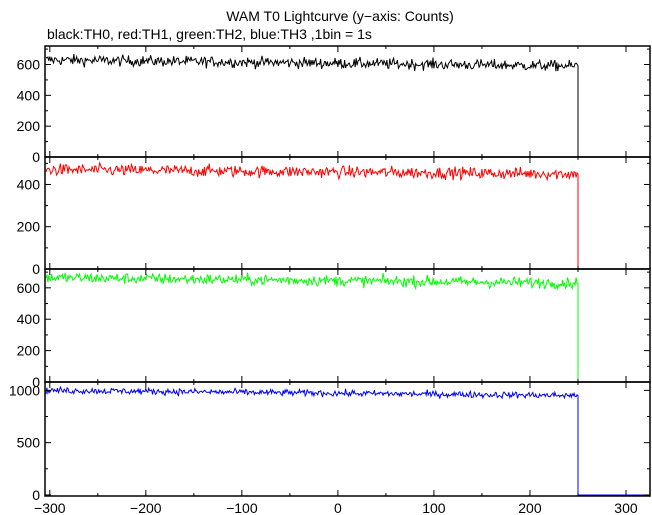 This screenshot has height=515, width=652. Describe the element at coordinates (146, 507) in the screenshot. I see `x-tick-label: −200` at that location.